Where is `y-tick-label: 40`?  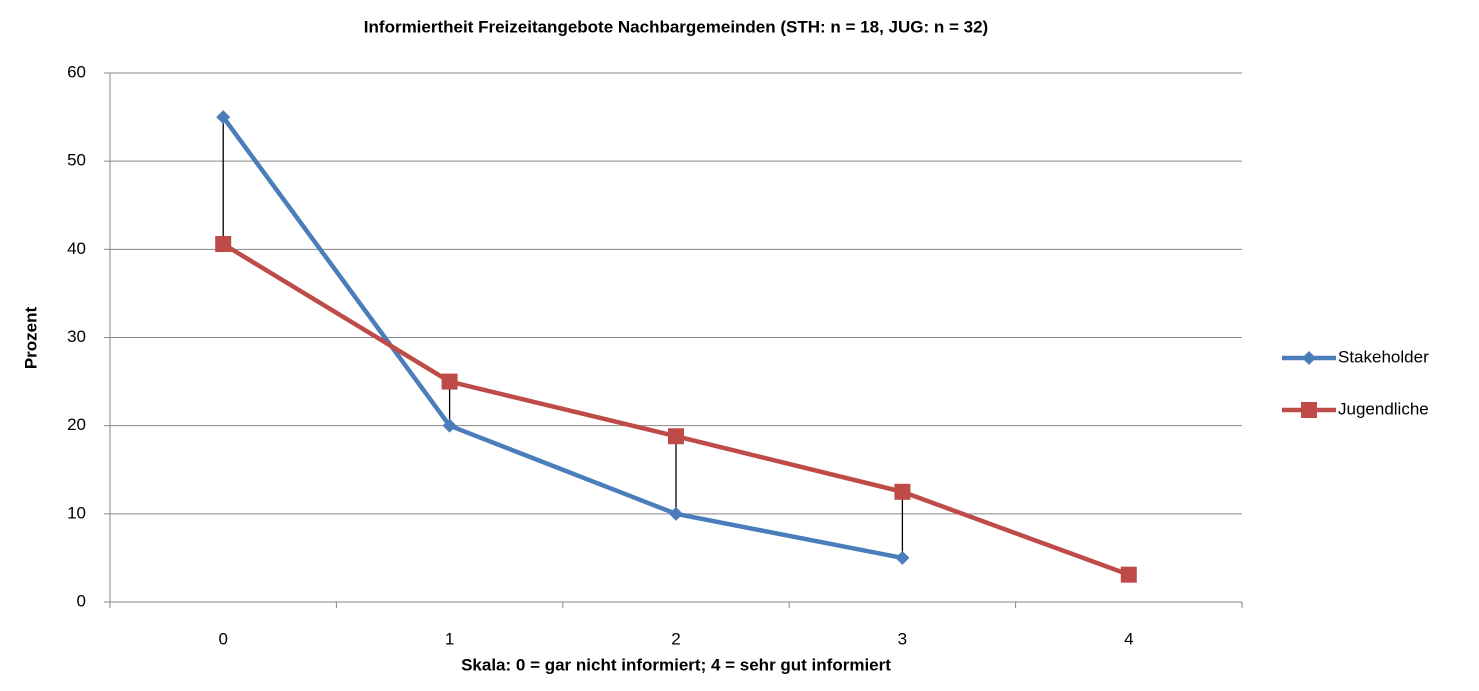
y-tick-label: 40 is located at coordinates (76, 248).